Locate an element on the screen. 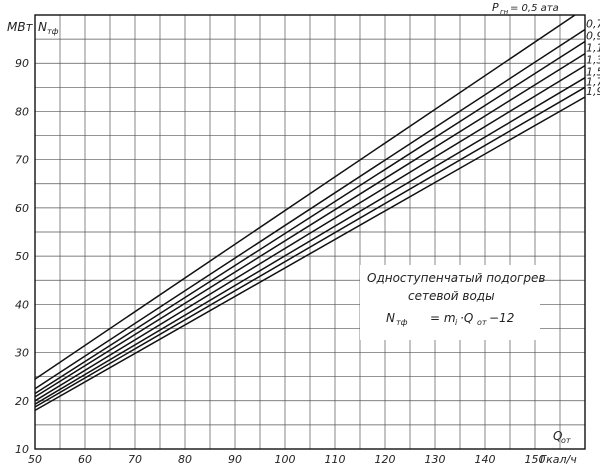 The image size is (600, 472). series-label: 0,7 is located at coordinates (593, 23).